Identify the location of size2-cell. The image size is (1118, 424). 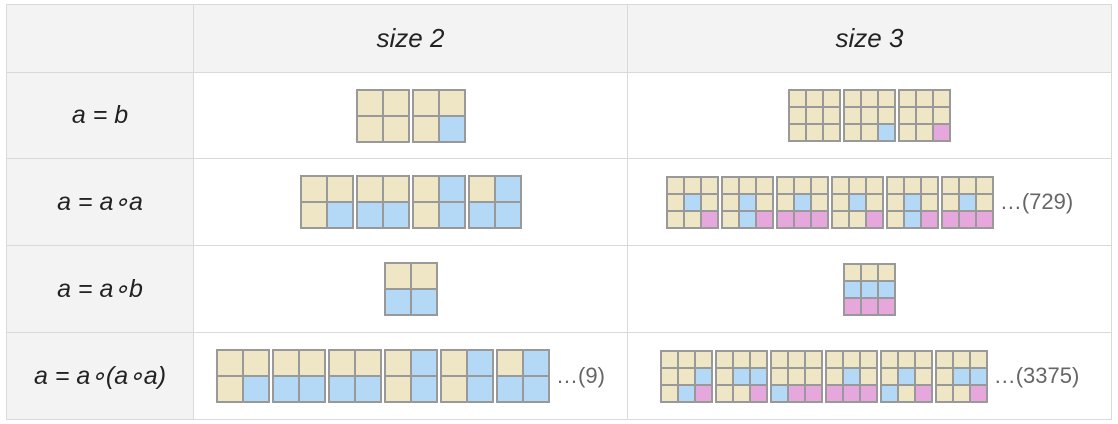
(410, 289).